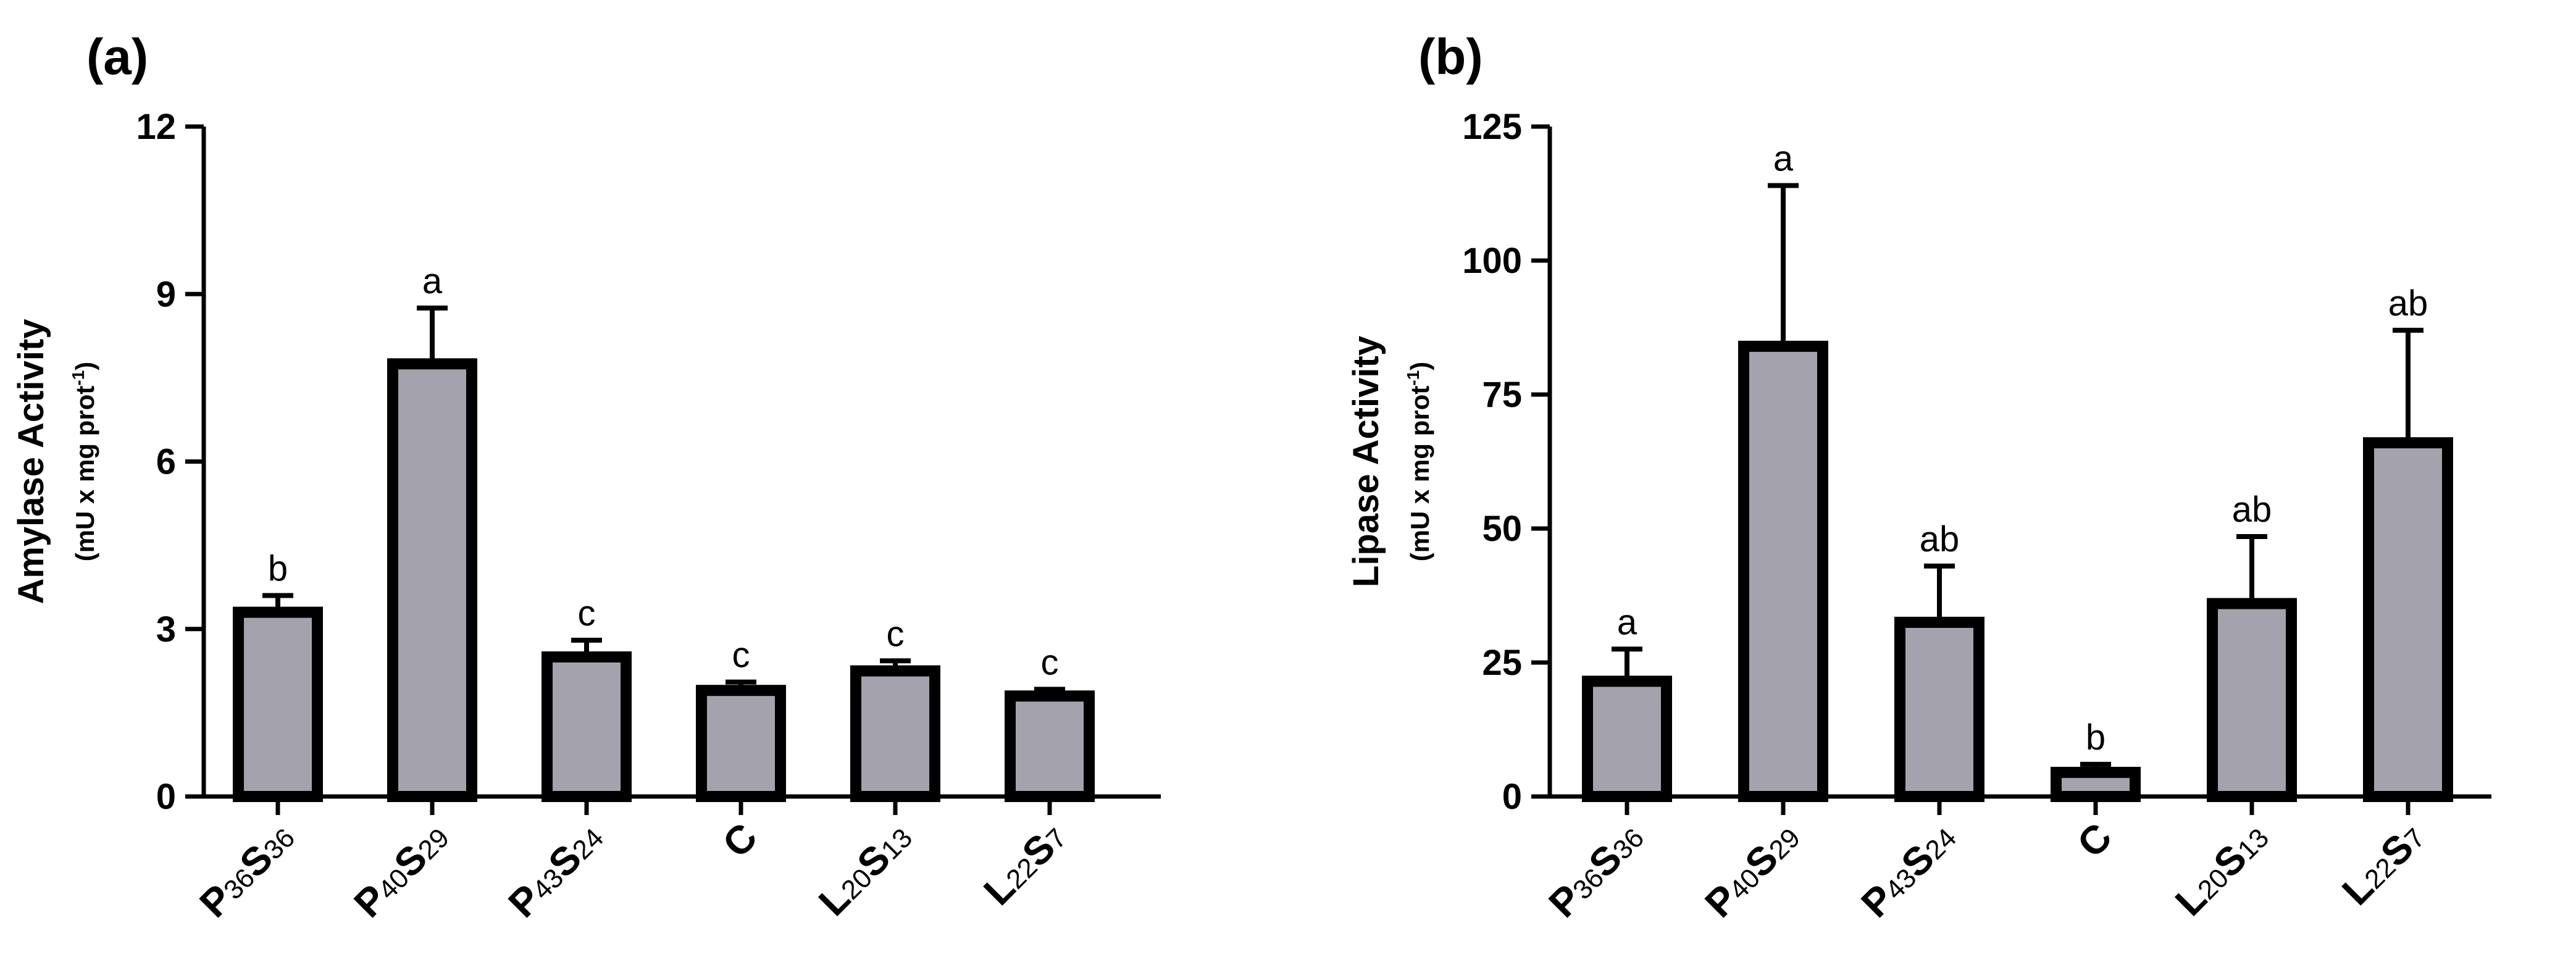  I want to click on y-tick-label: 50, so click(1502, 529).